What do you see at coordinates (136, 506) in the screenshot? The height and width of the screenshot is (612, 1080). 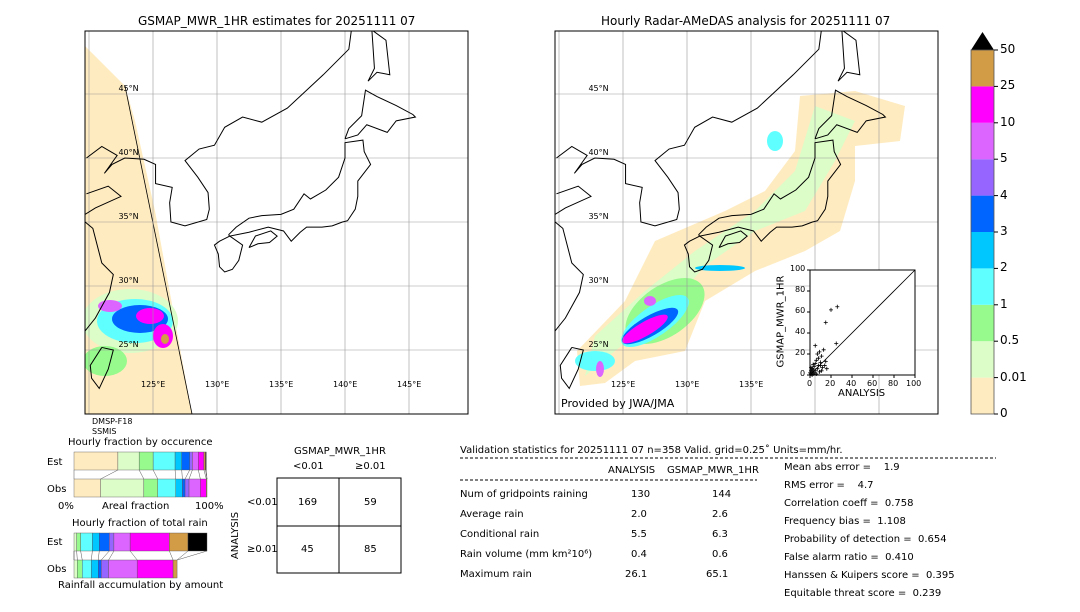 I see `occurrence-xlabel: Areal fraction` at bounding box center [136, 506].